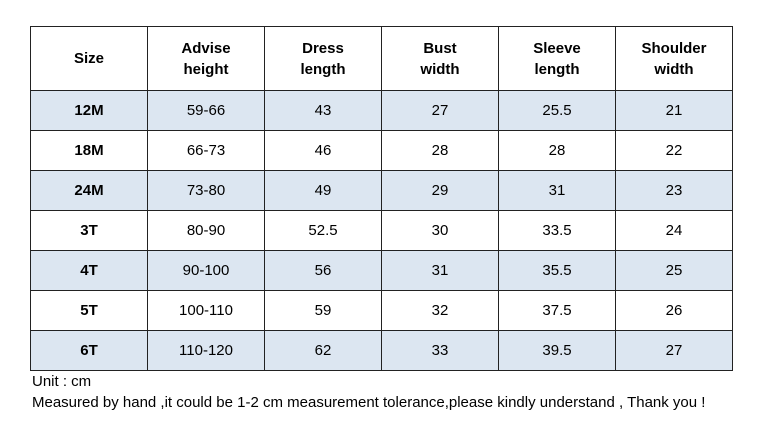 The image size is (778, 440). I want to click on header-text: Sleeve, so click(557, 48).